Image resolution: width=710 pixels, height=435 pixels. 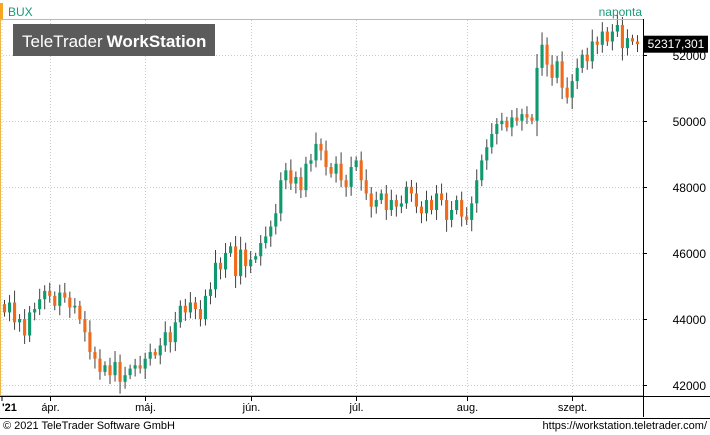 I want to click on x-axis-ticks: '21 ápr. máj. jún. júl. aug. szept., so click(x=294, y=405).